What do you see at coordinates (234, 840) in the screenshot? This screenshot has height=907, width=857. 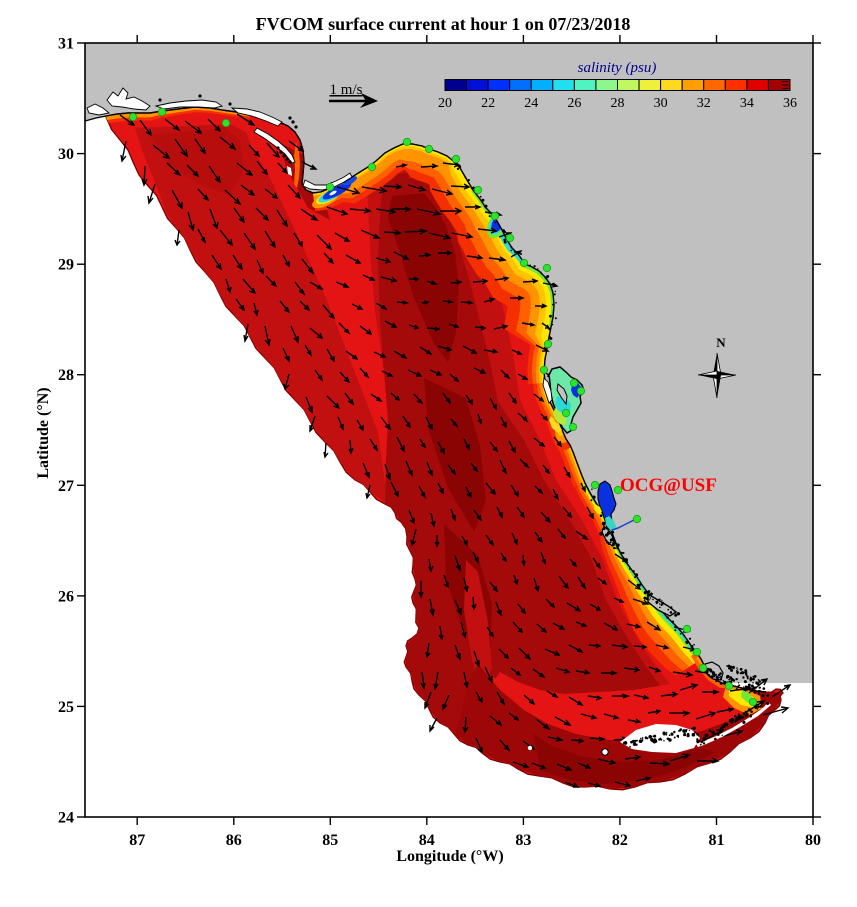 I see `svg-text: 86` at bounding box center [234, 840].